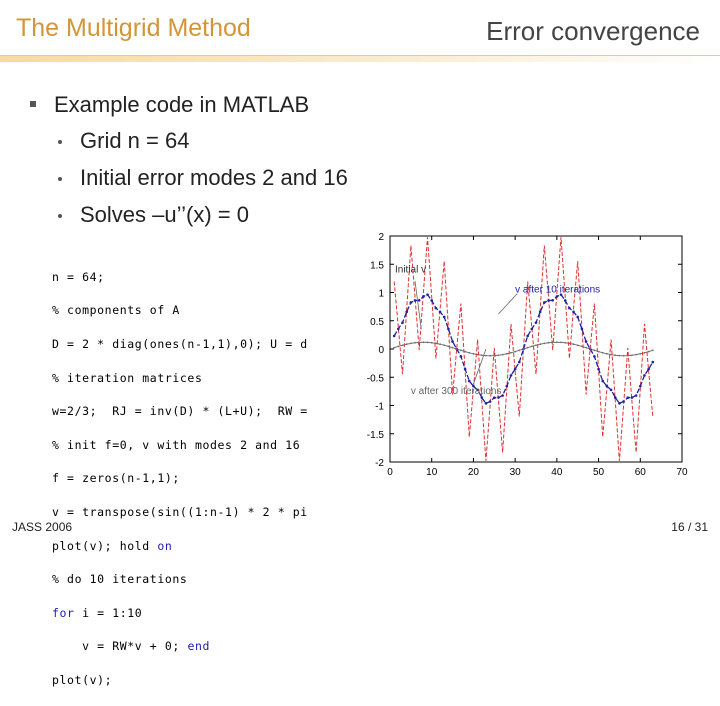 The height and width of the screenshot is (706, 720). Describe the element at coordinates (379, 463) in the screenshot. I see `y-tick-label: -2` at that location.